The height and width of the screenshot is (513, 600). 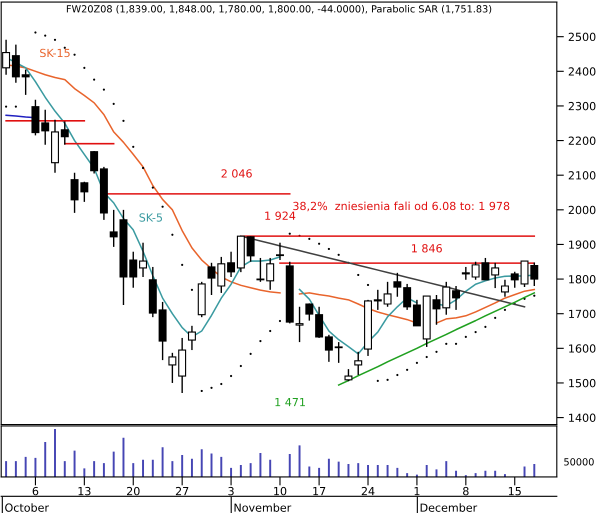 What do you see at coordinates (182, 491) in the screenshot?
I see `x-tick-label: 27` at bounding box center [182, 491].